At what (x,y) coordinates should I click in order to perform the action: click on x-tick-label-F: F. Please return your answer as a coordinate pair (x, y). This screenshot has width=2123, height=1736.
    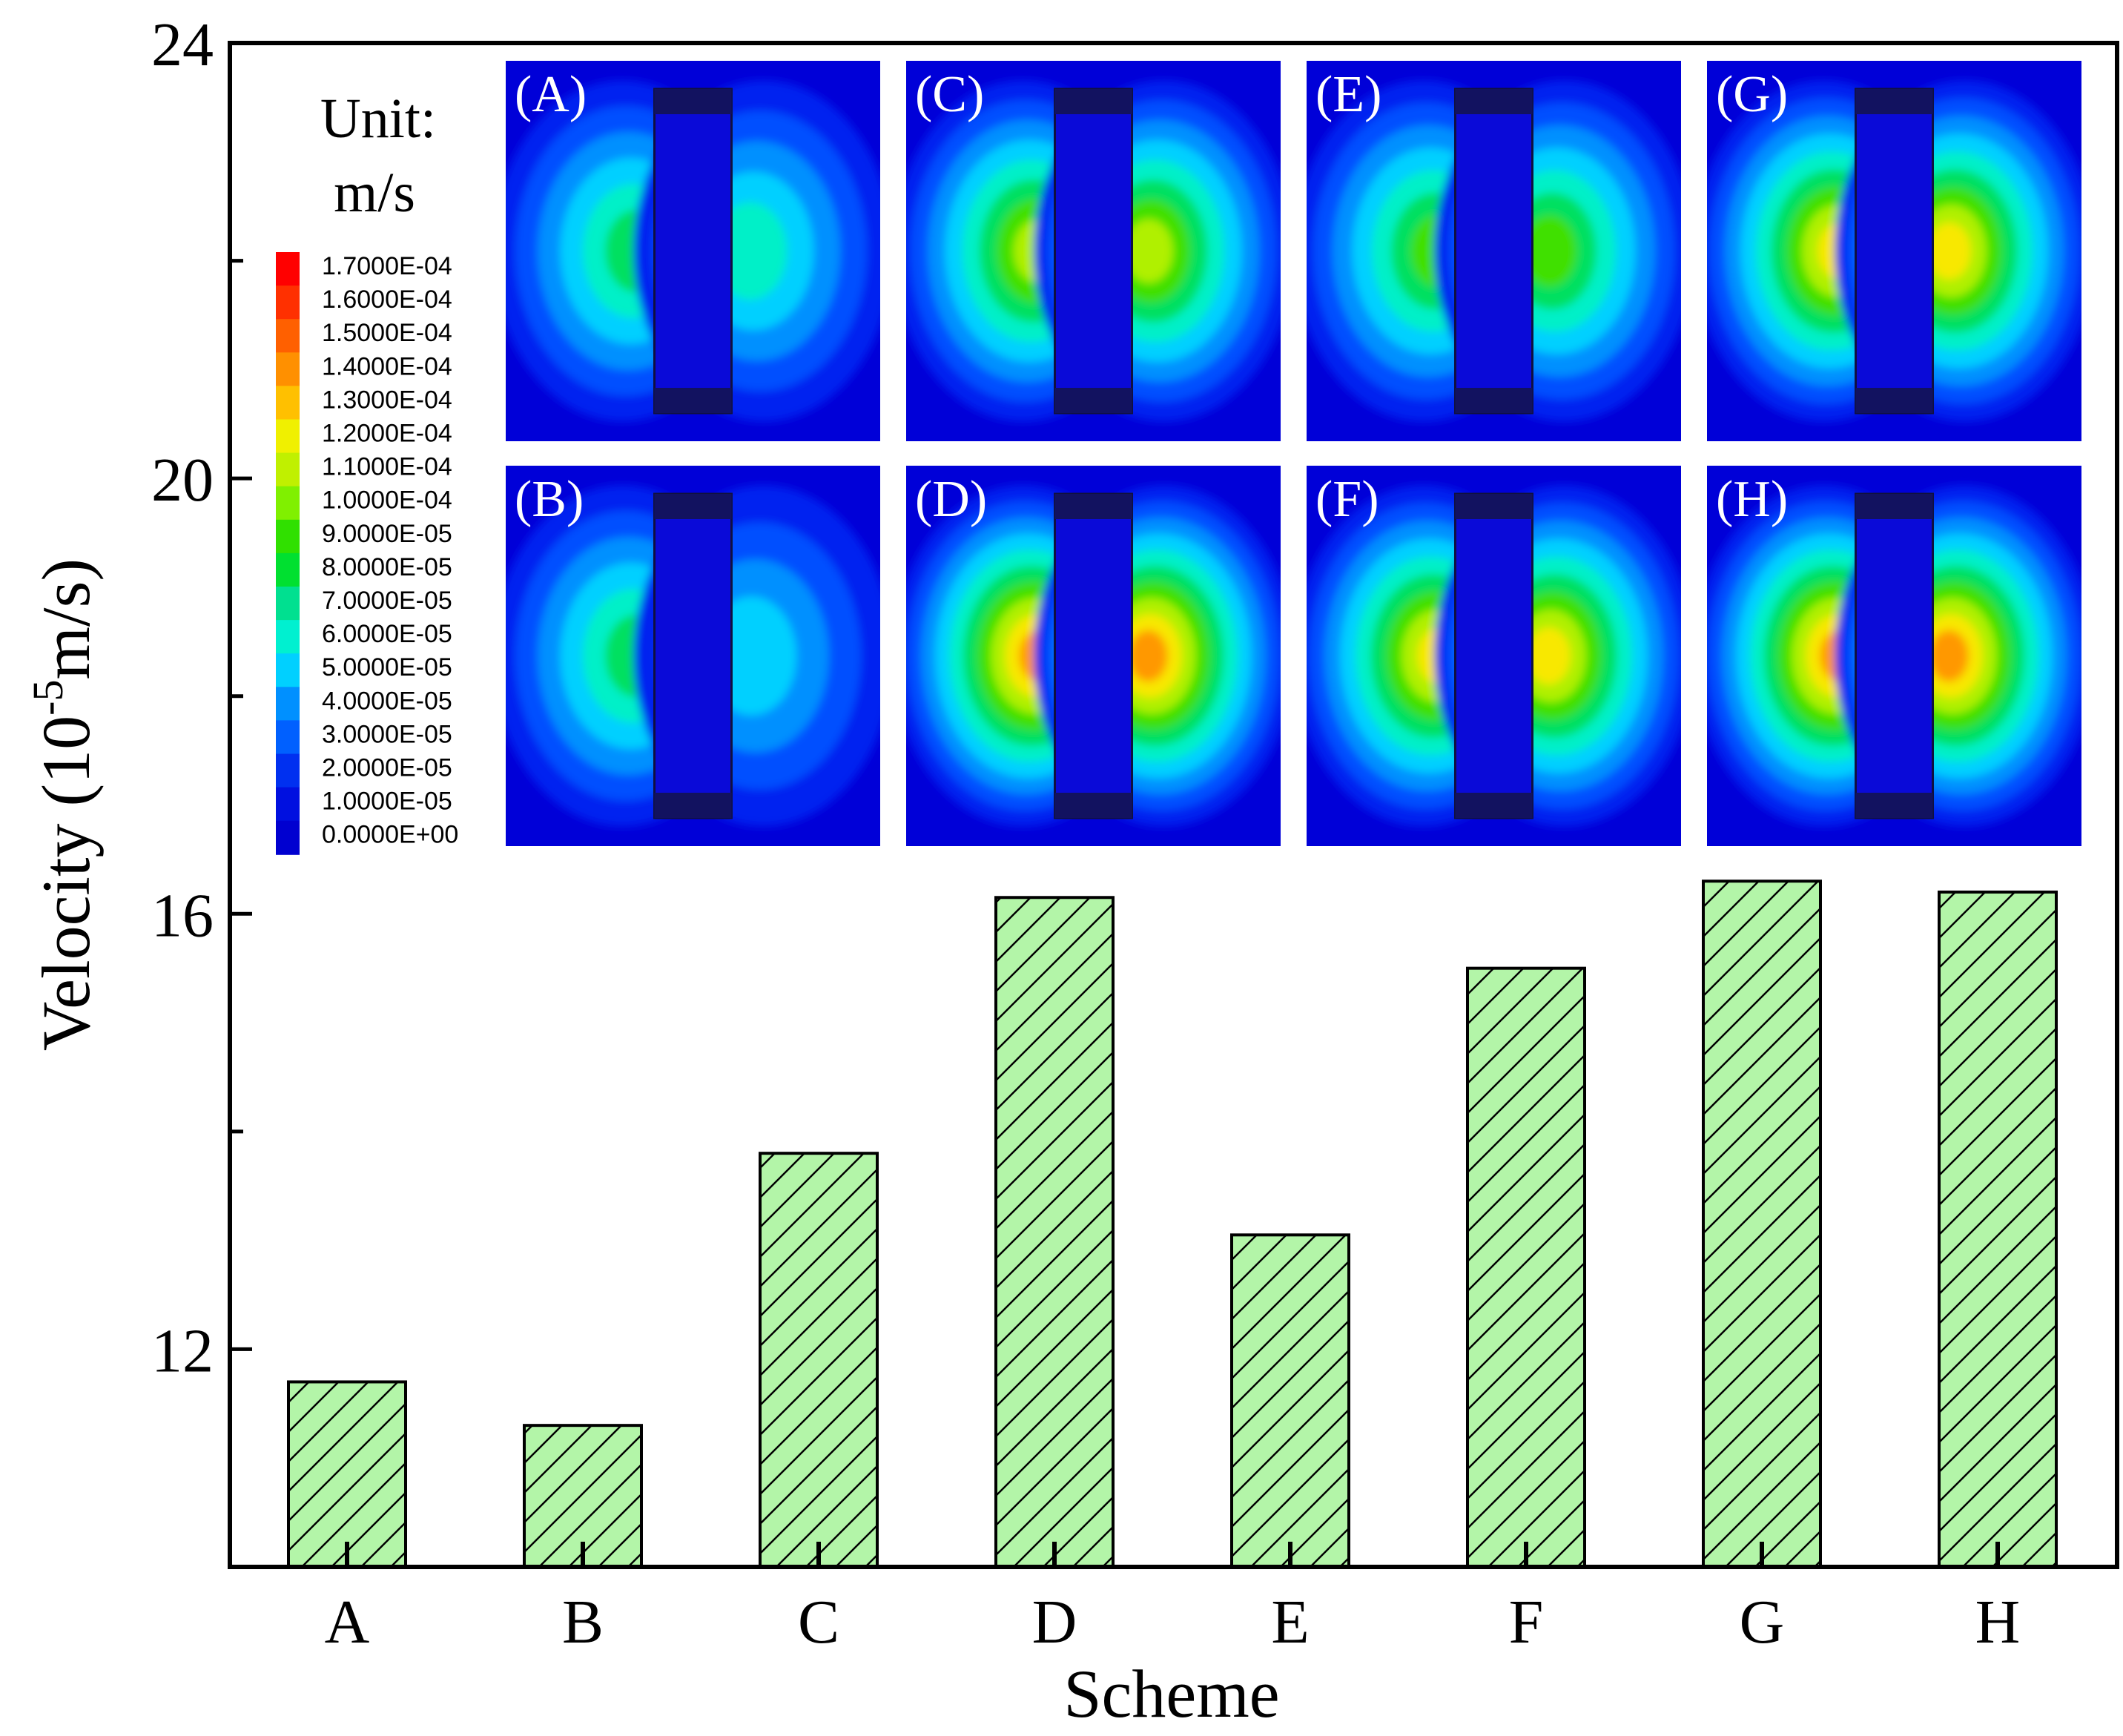
    Looking at the image, I should click on (1526, 1623).